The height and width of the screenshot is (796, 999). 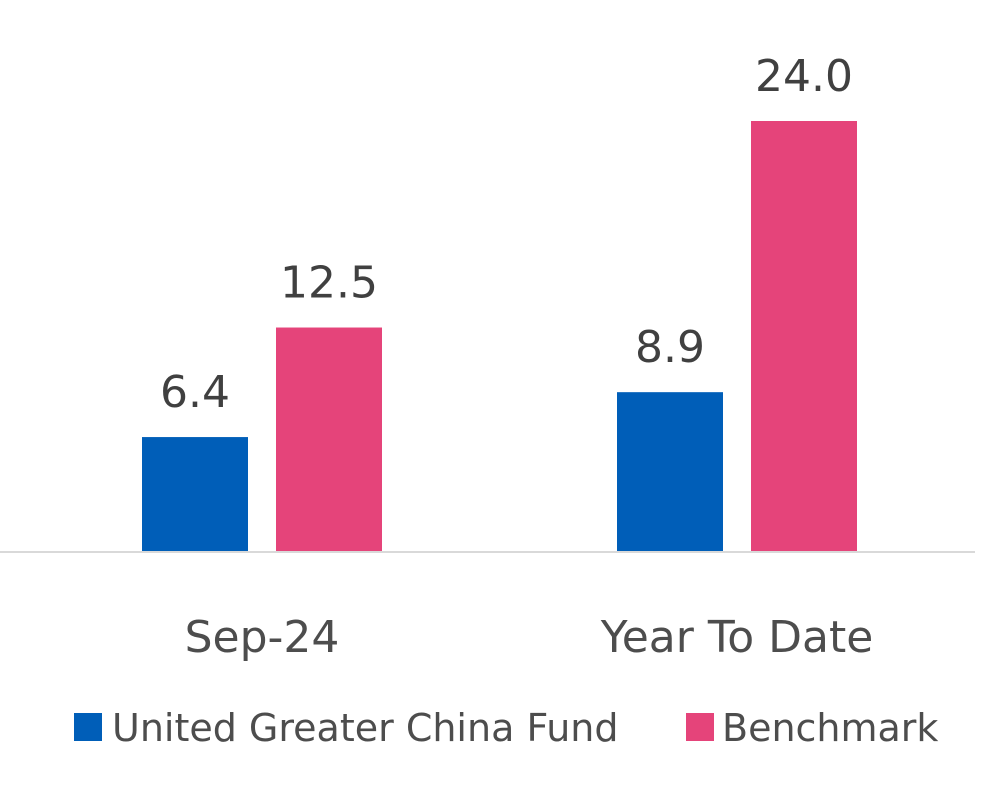 I want to click on value-label-benchmark-sep-24: 12.5, so click(x=329, y=283).